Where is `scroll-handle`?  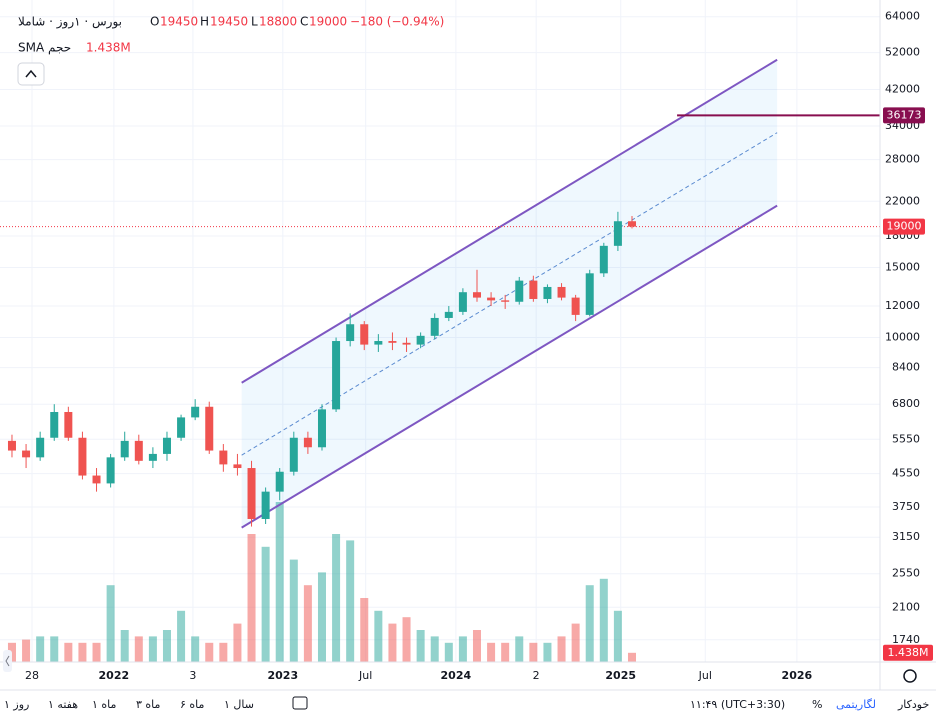
scroll-handle is located at coordinates (7, 661).